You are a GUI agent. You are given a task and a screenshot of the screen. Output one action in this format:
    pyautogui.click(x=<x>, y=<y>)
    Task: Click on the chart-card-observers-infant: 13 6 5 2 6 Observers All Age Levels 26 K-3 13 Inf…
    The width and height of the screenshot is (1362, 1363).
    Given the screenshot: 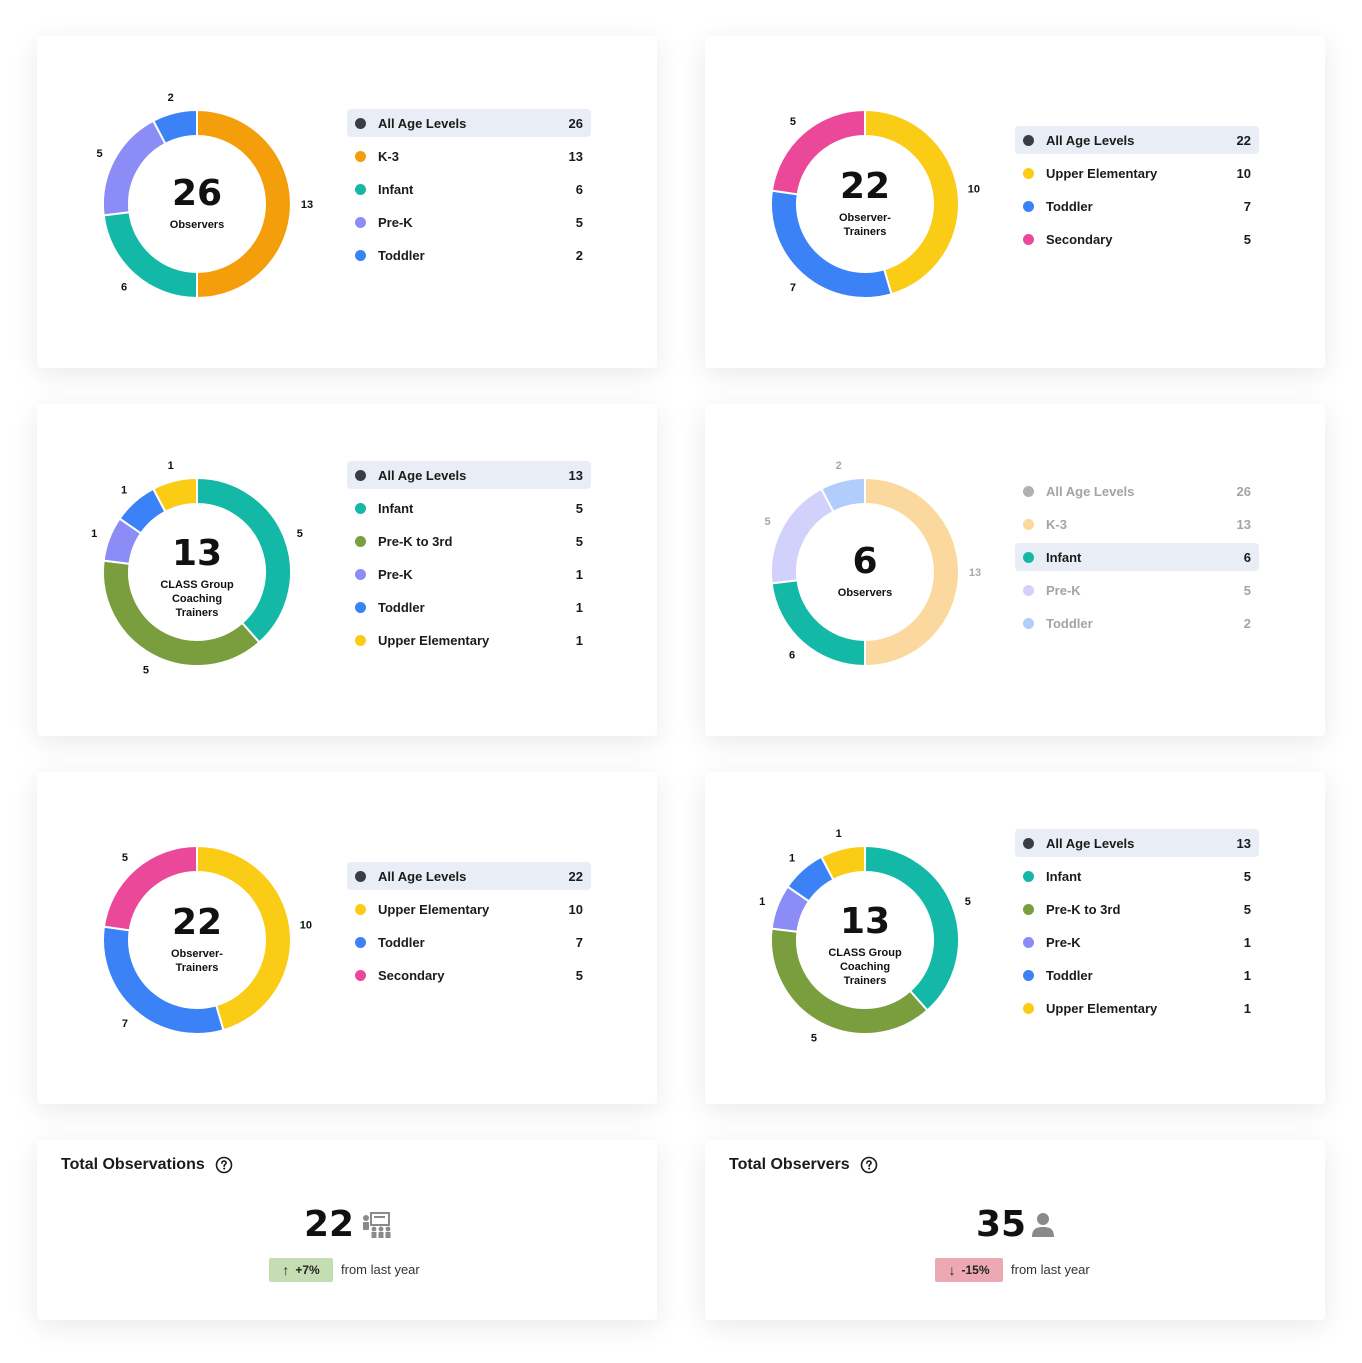 What is the action you would take?
    pyautogui.click(x=1015, y=570)
    